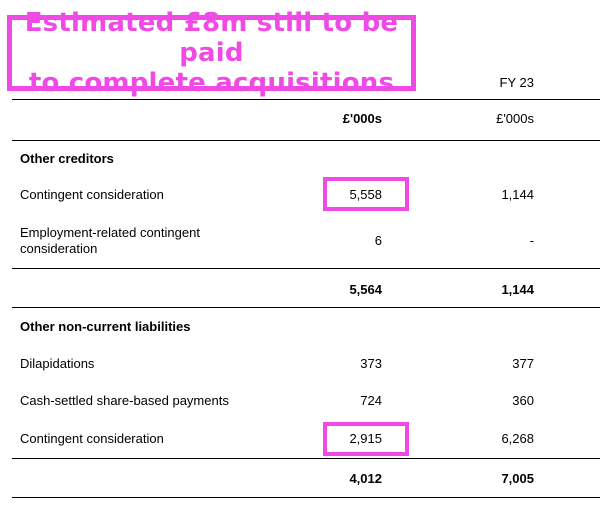 The height and width of the screenshot is (520, 600). I want to click on row-label-employment-related-line2: consideration, so click(59, 248).